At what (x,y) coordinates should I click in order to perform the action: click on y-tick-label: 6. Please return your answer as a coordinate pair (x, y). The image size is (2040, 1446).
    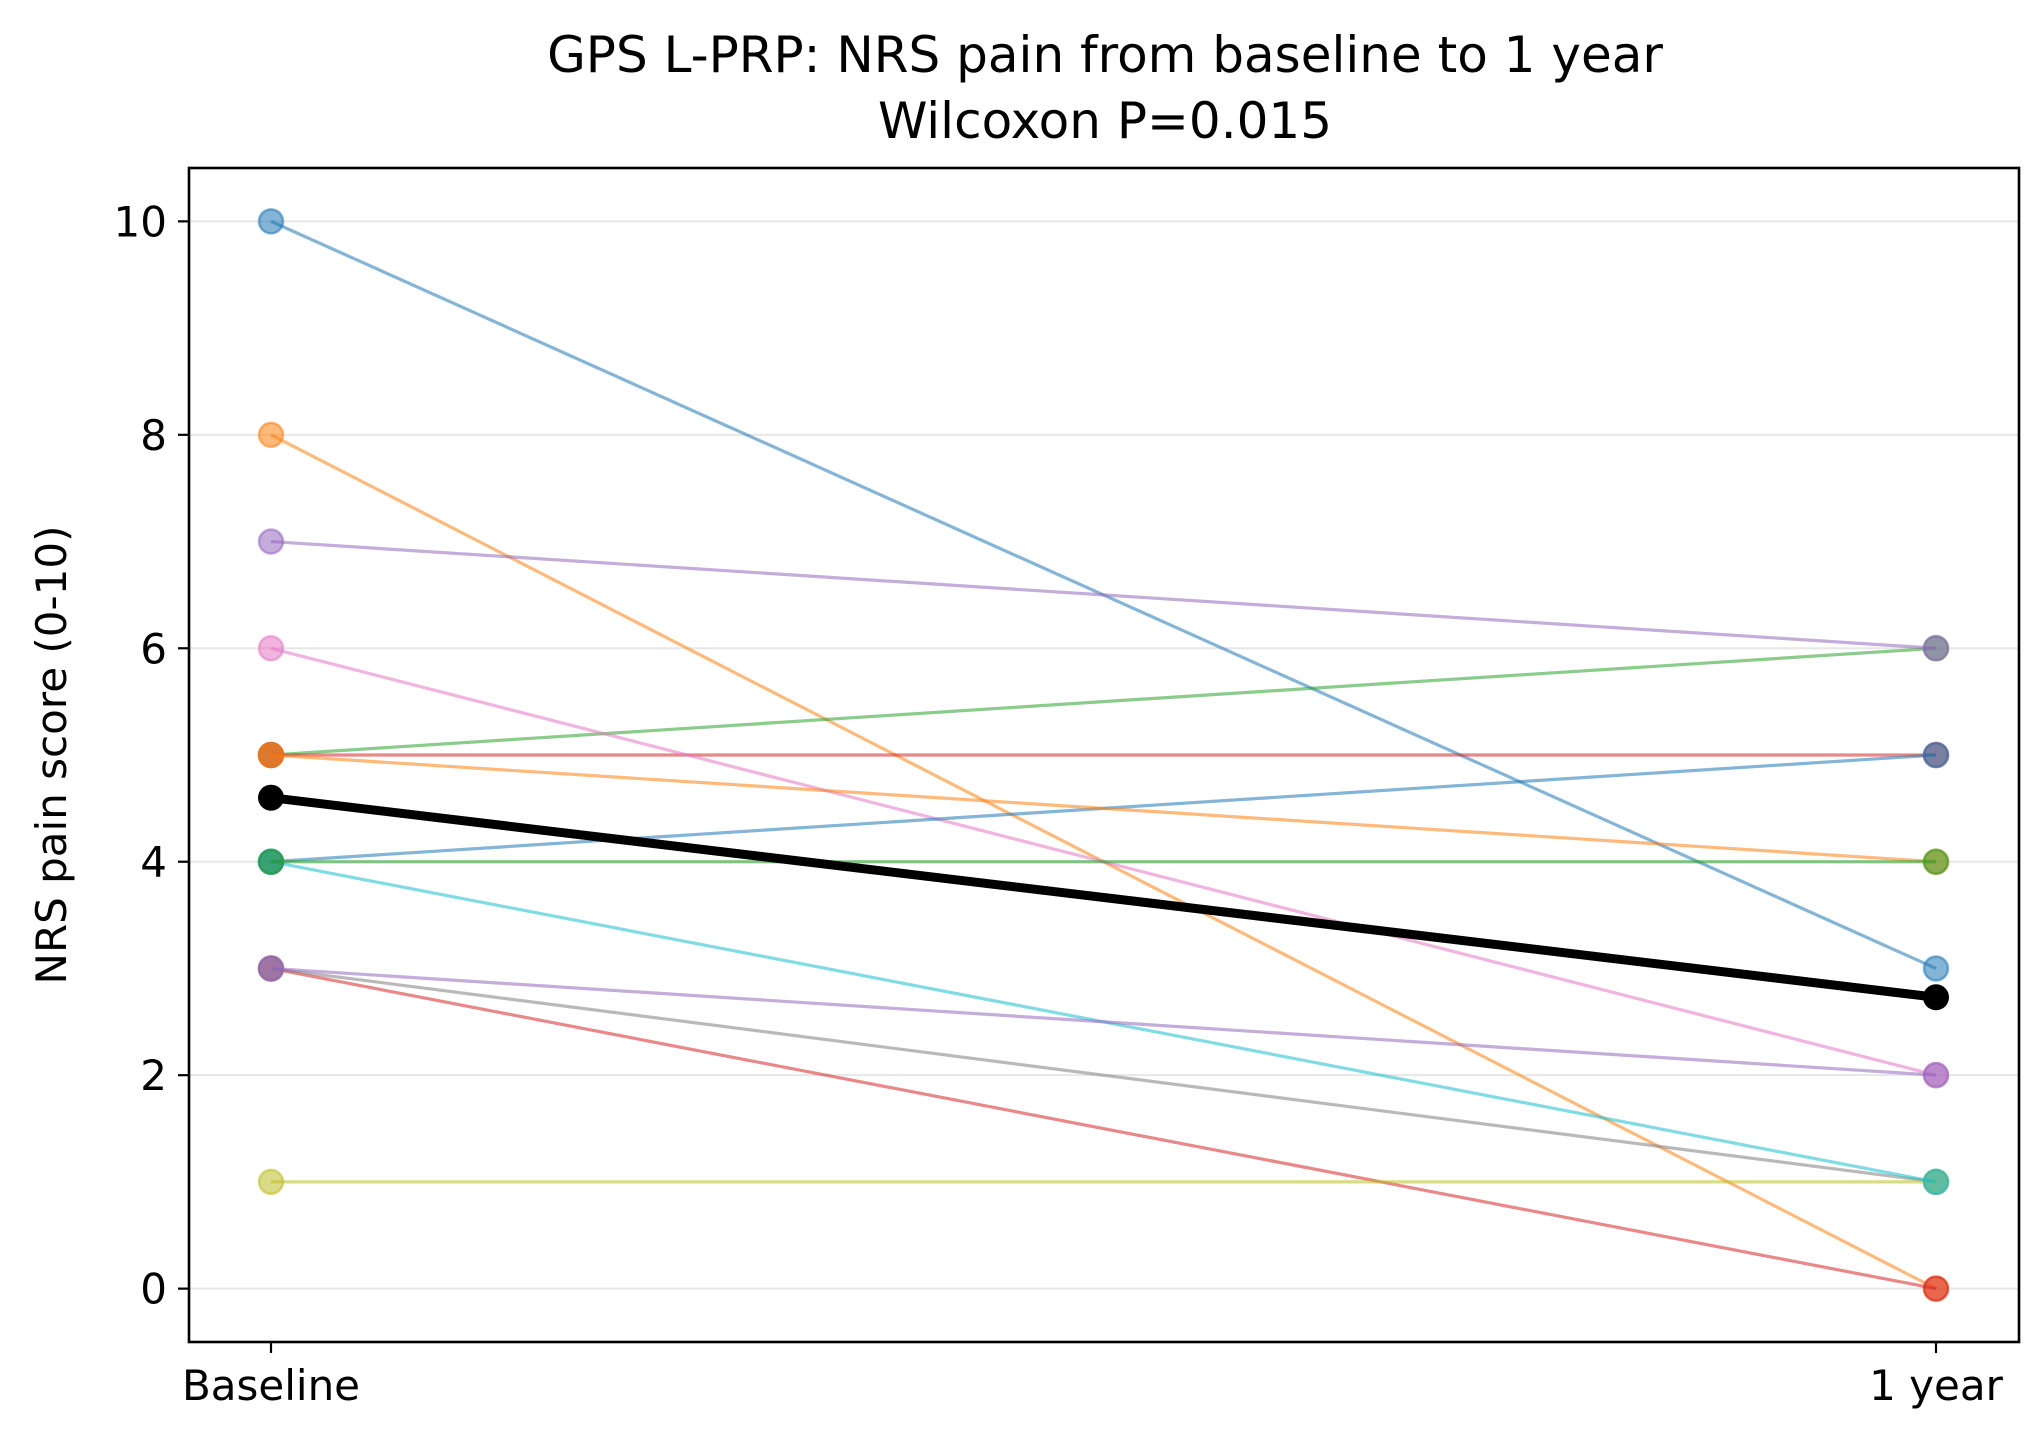
    Looking at the image, I should click on (153, 648).